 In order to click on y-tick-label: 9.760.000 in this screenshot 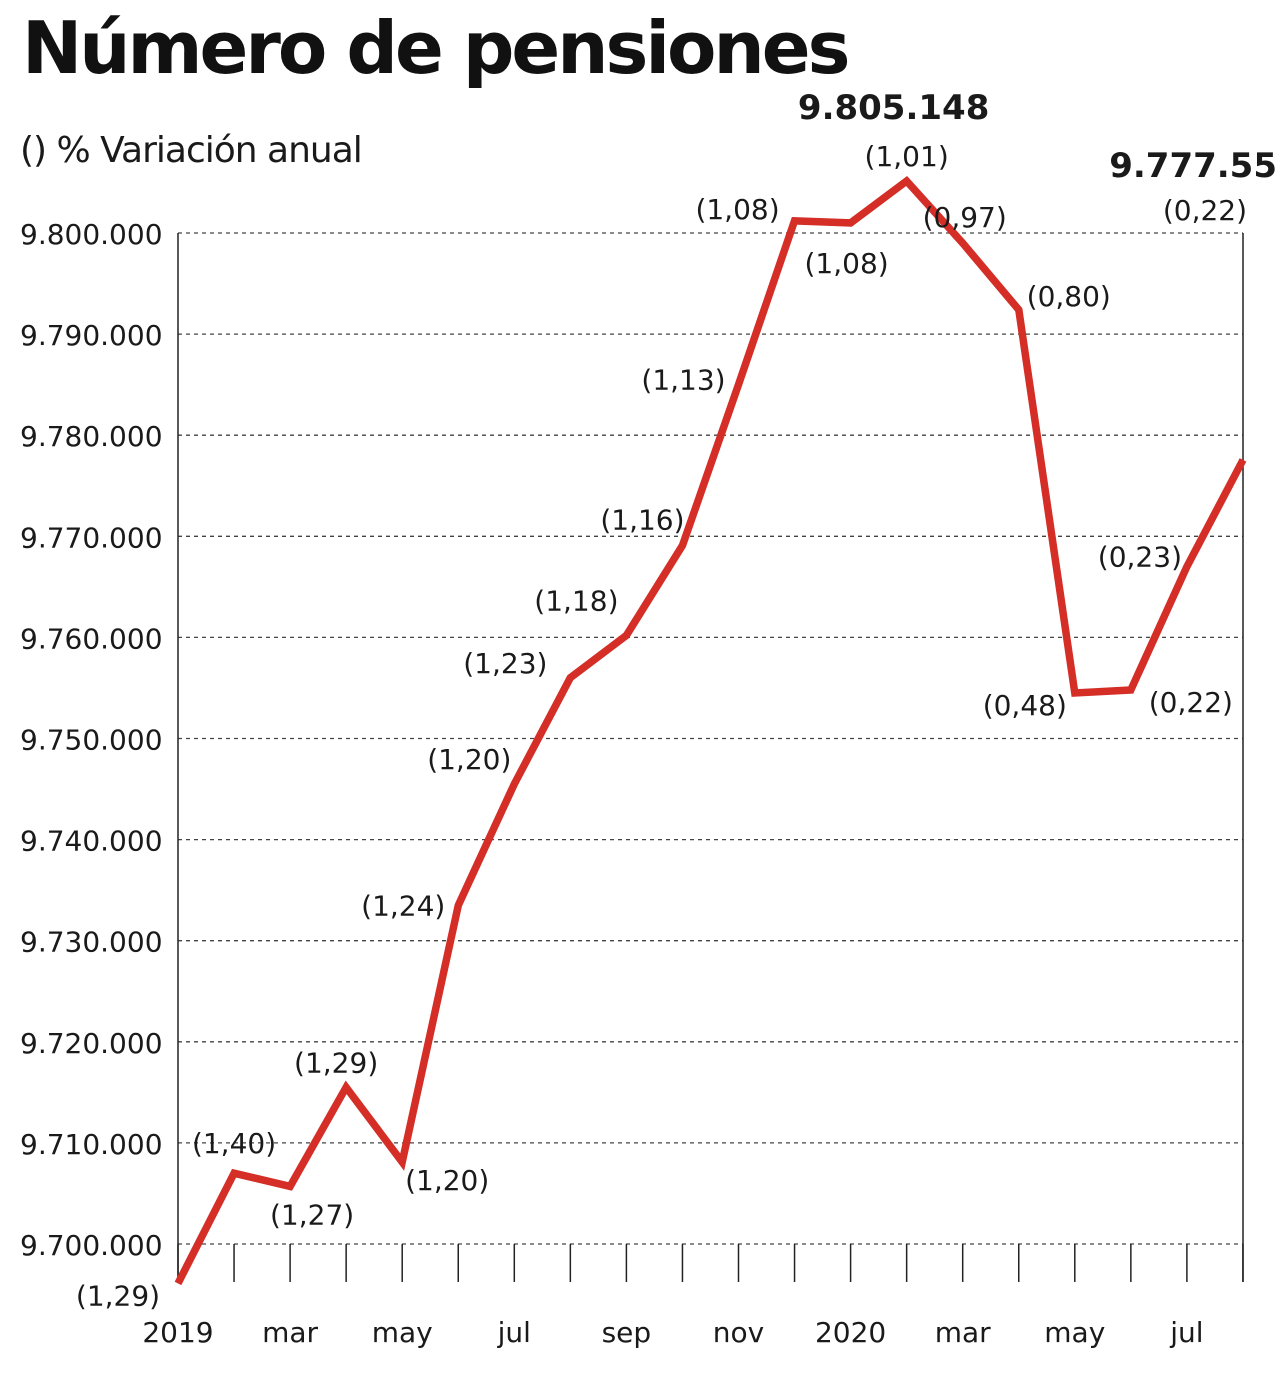, I will do `click(91, 638)`.